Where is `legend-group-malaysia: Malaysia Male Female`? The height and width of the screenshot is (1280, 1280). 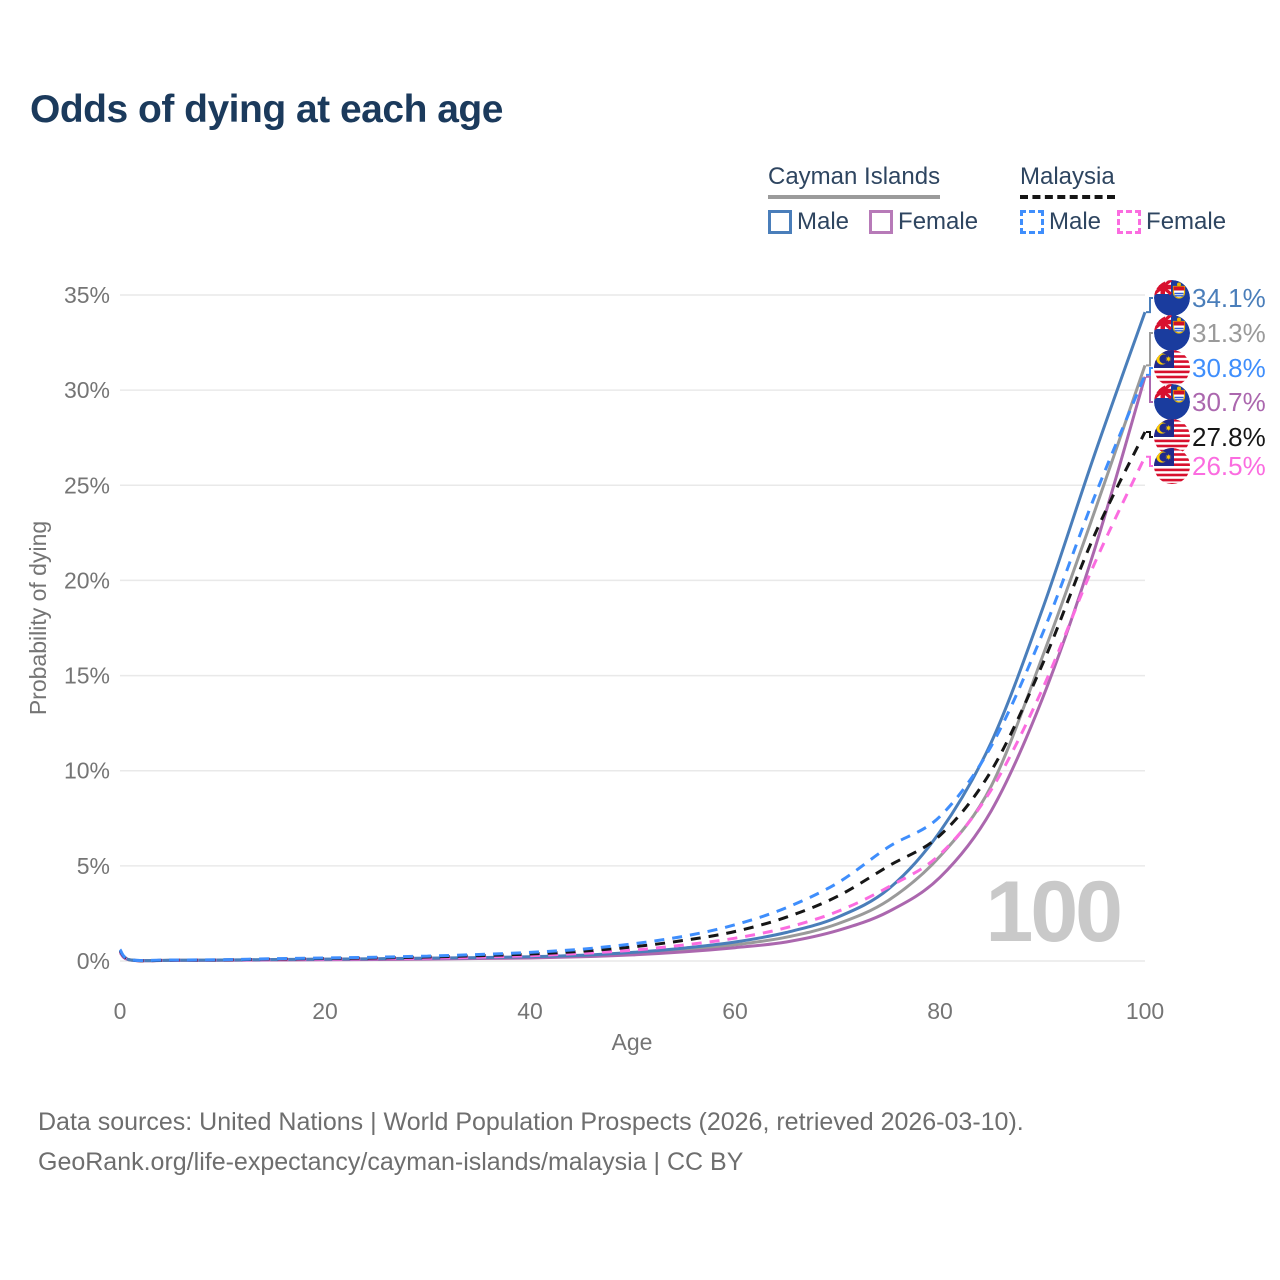
legend-group-malaysia: Malaysia Male Female is located at coordinates (1133, 199).